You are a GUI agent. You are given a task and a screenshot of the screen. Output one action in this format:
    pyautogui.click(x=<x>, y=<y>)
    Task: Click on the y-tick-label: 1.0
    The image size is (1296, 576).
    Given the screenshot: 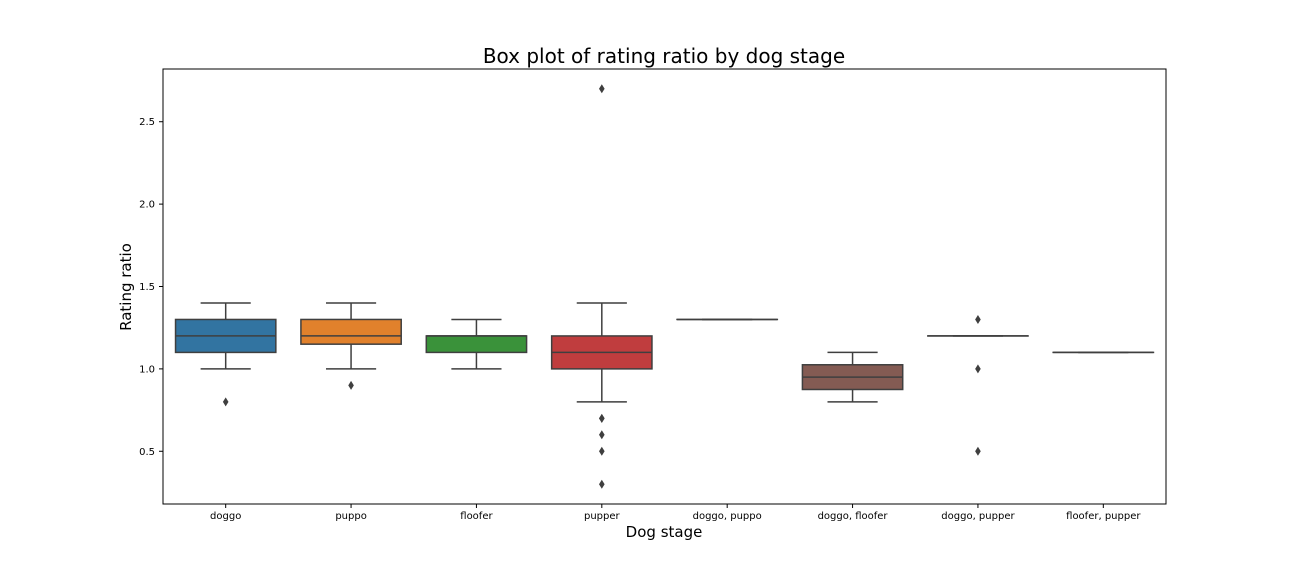 What is the action you would take?
    pyautogui.click(x=147, y=369)
    